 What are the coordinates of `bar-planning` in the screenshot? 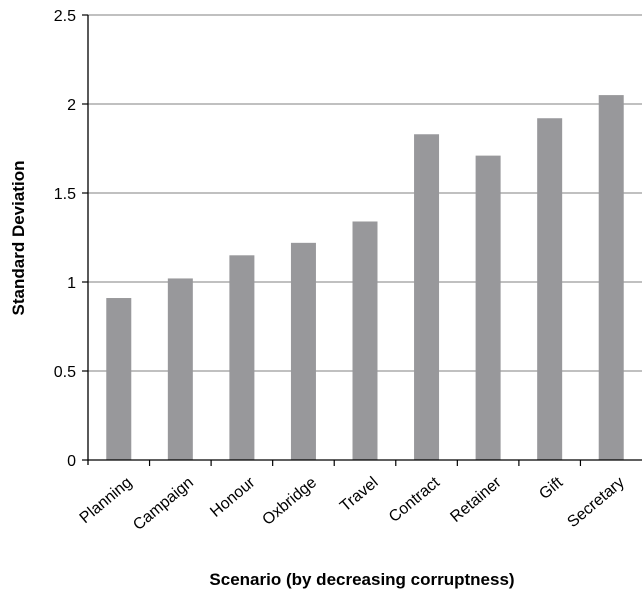 It's located at (119, 379).